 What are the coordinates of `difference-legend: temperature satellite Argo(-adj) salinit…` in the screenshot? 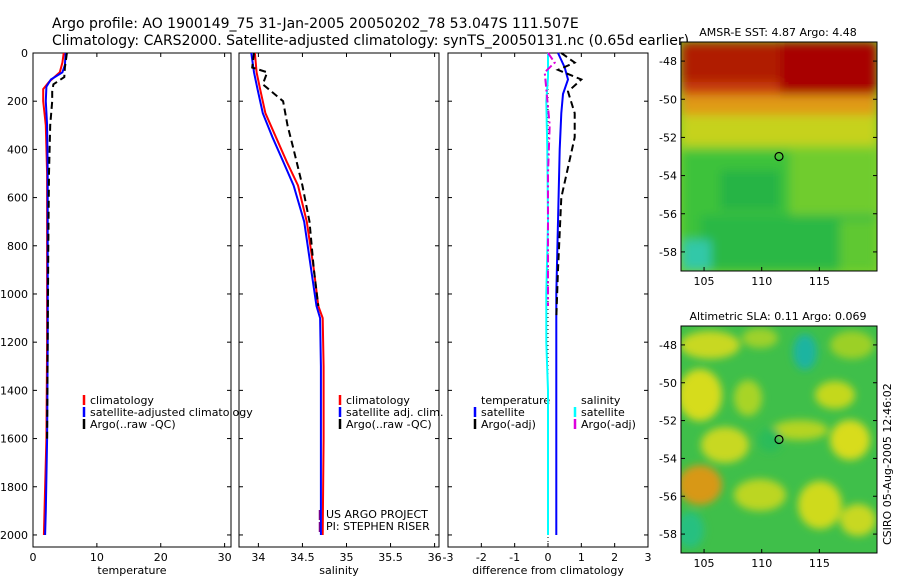 It's located at (554, 412).